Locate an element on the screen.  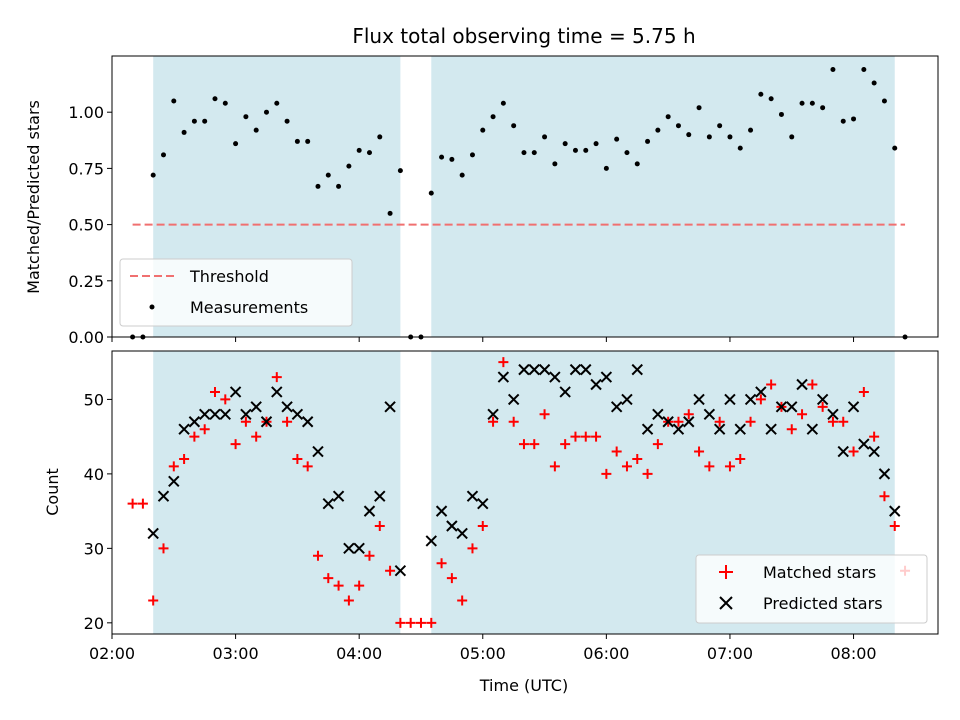
legend-matched-swatch is located at coordinates (726, 572).